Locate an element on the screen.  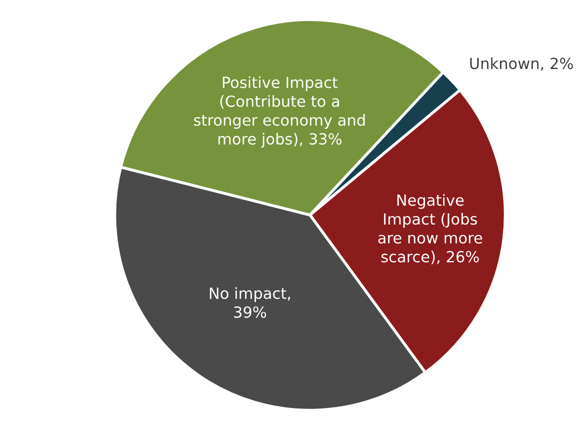
slice-label: Negative Impact (Jobs are now more scarce), 26% is located at coordinates (430, 229).